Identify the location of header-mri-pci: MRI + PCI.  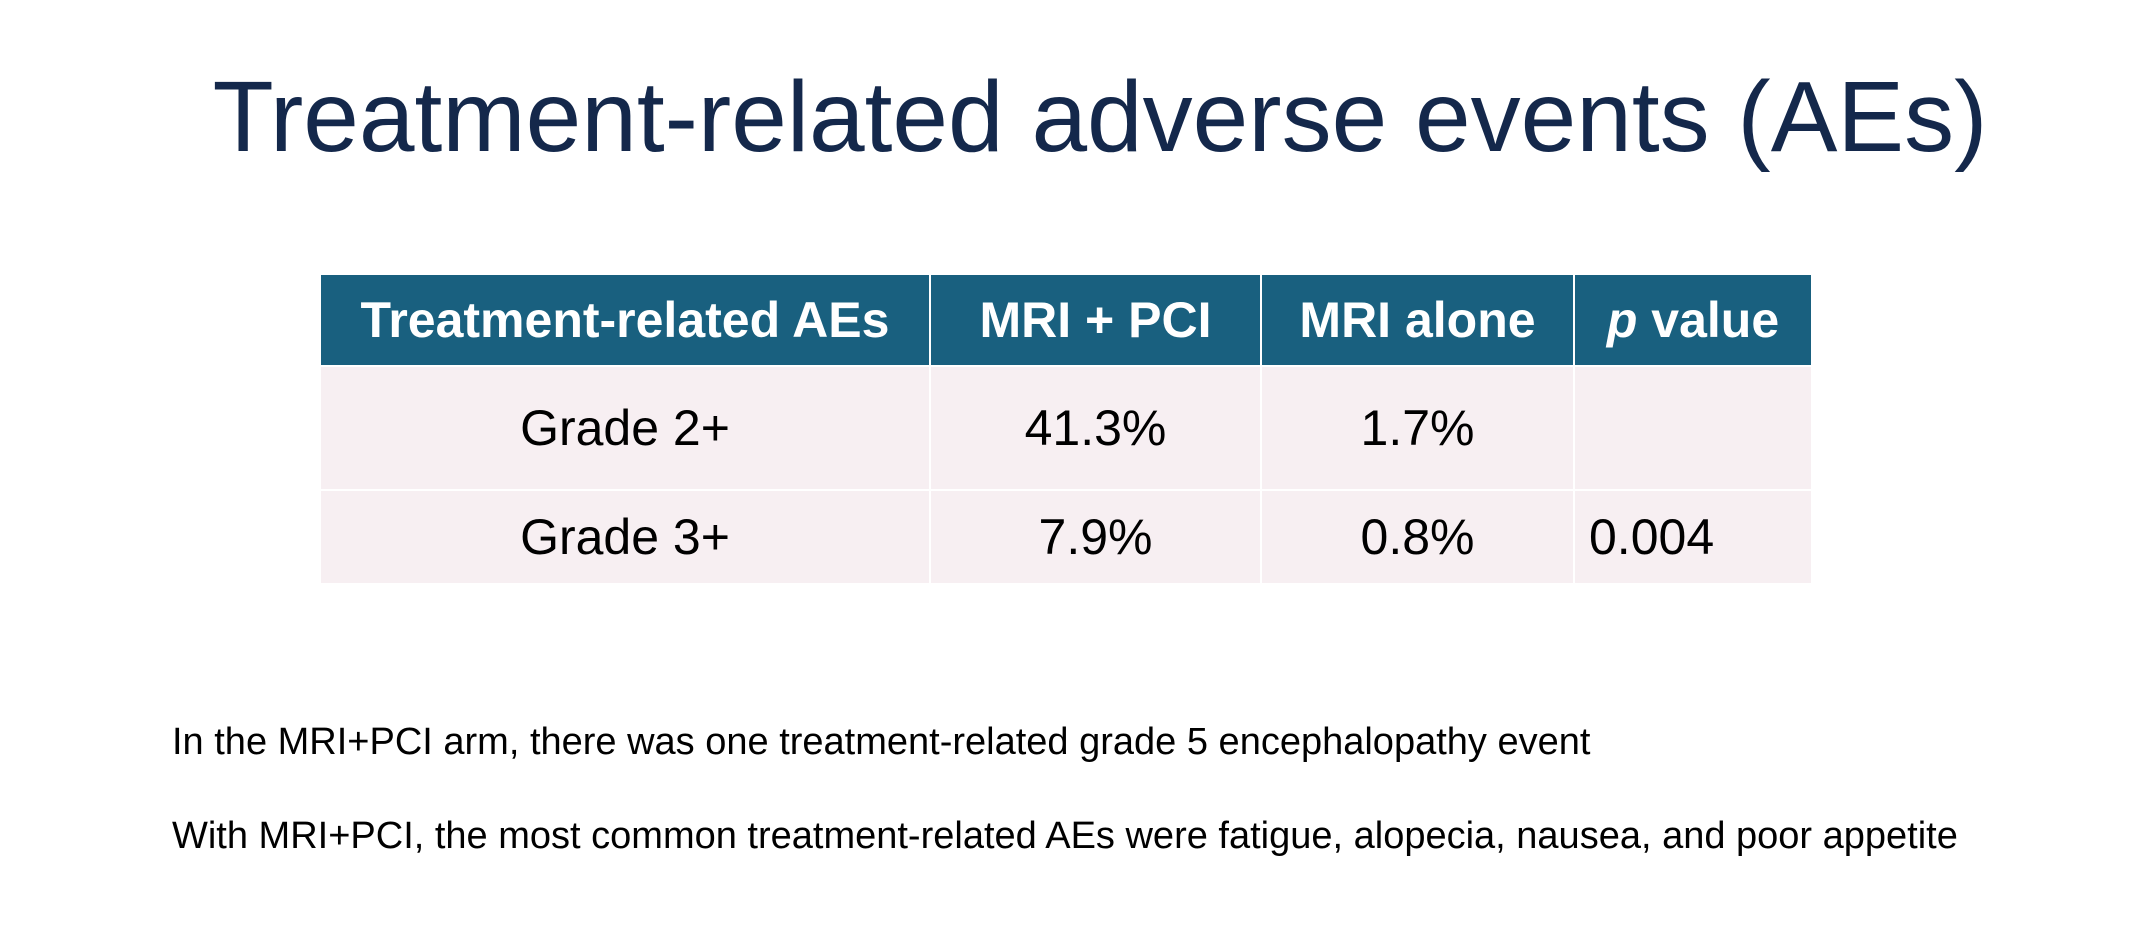
(1095, 320).